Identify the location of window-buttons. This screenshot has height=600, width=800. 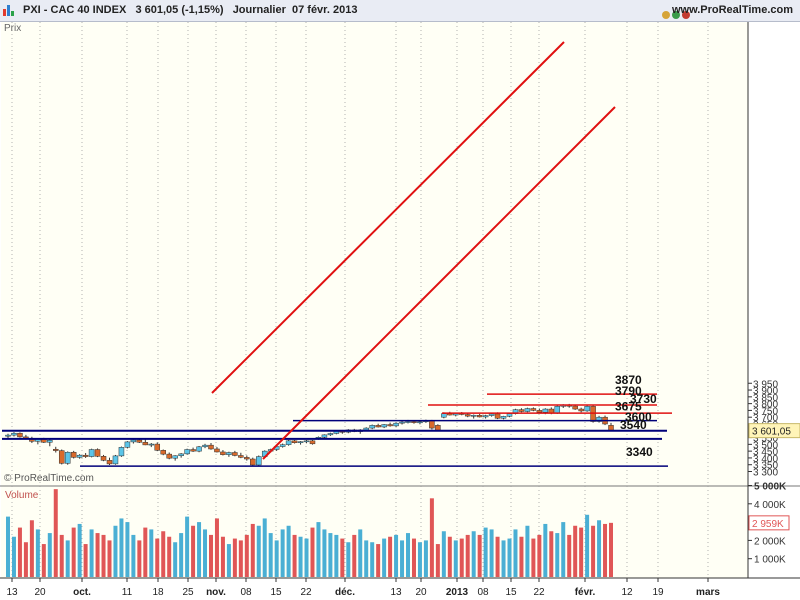
(677, 15).